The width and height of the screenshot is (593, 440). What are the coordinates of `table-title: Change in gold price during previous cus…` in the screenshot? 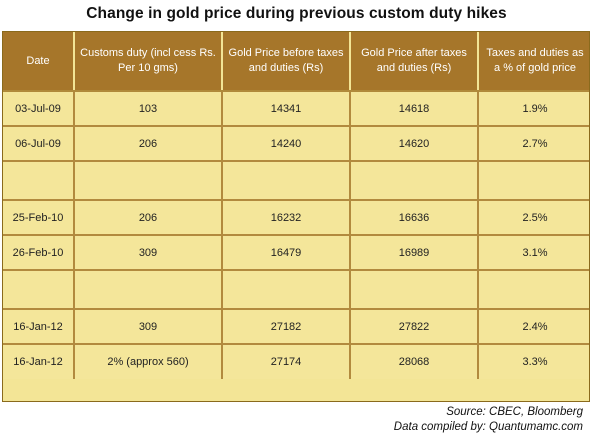 It's located at (296, 13).